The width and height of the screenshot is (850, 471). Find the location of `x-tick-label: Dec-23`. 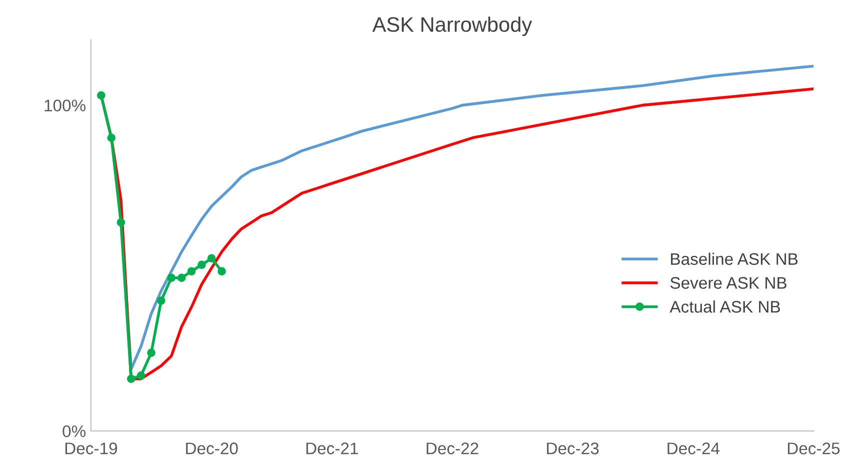

x-tick-label: Dec-23 is located at coordinates (573, 448).